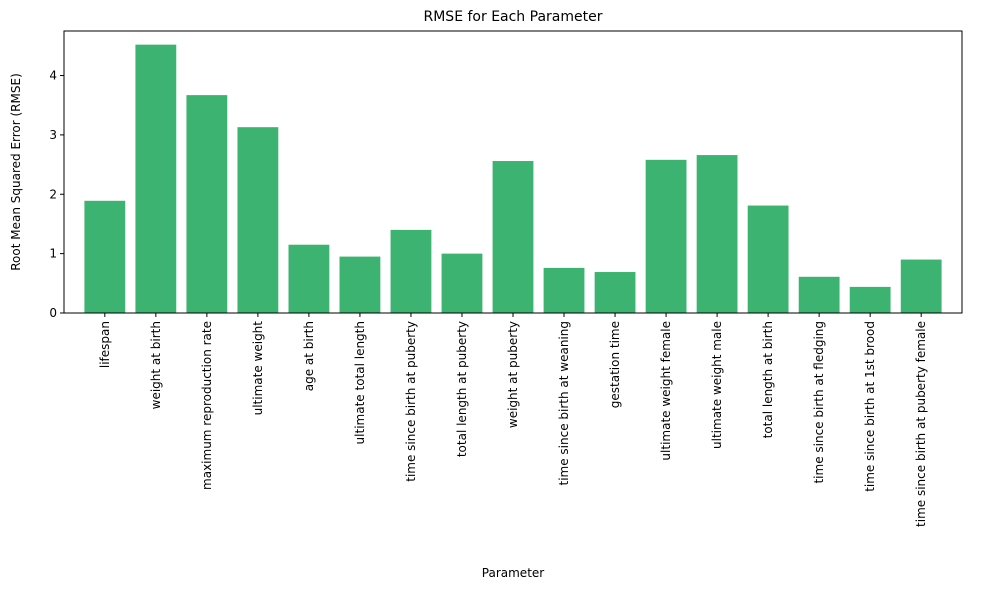 This screenshot has height=590, width=989. Describe the element at coordinates (819, 294) in the screenshot. I see `bar-time-since-birth-at-fledging` at that location.